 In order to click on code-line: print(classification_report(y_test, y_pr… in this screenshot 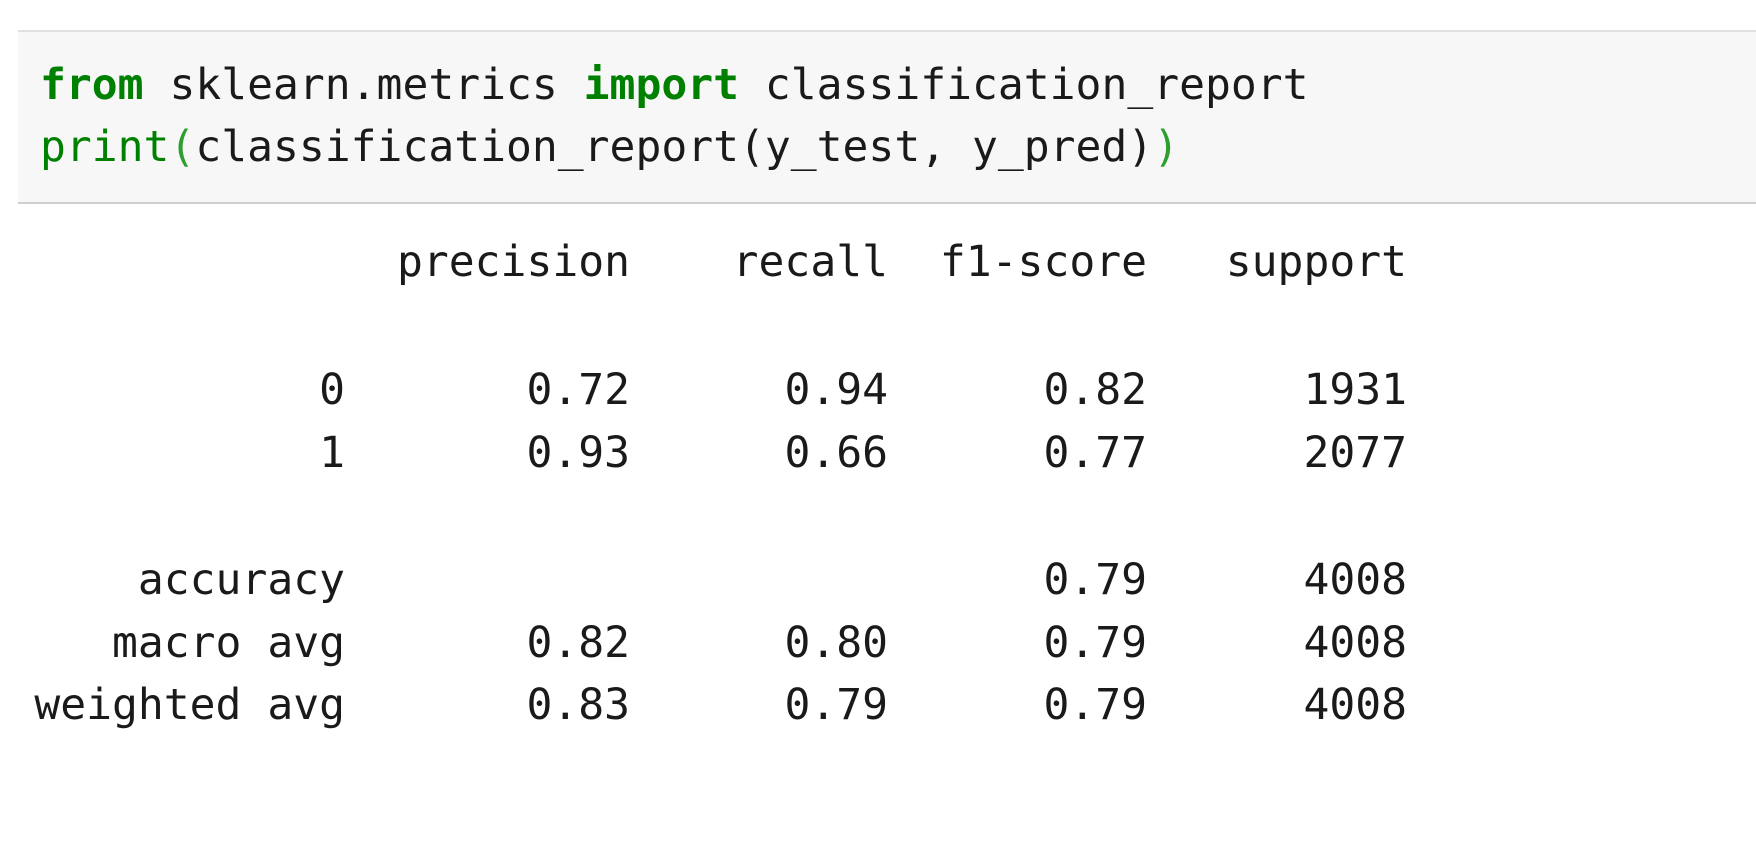, I will do `click(609, 147)`.